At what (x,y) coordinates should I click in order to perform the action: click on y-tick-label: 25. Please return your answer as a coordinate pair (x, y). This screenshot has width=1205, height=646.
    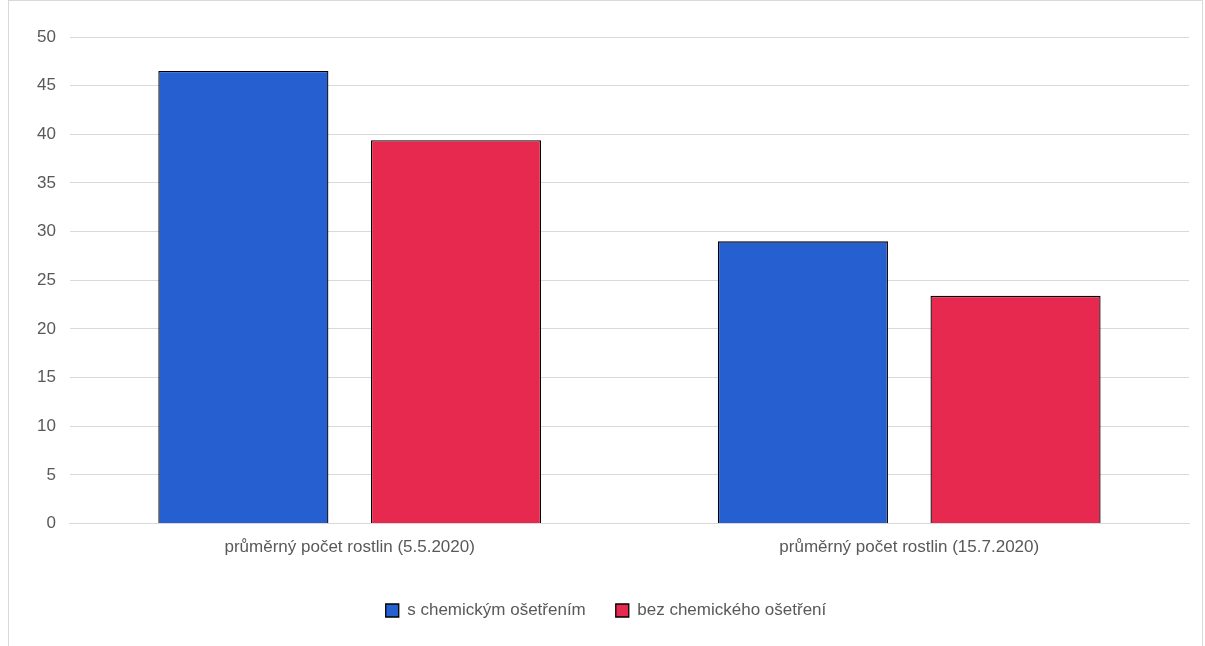
    Looking at the image, I should click on (46, 279).